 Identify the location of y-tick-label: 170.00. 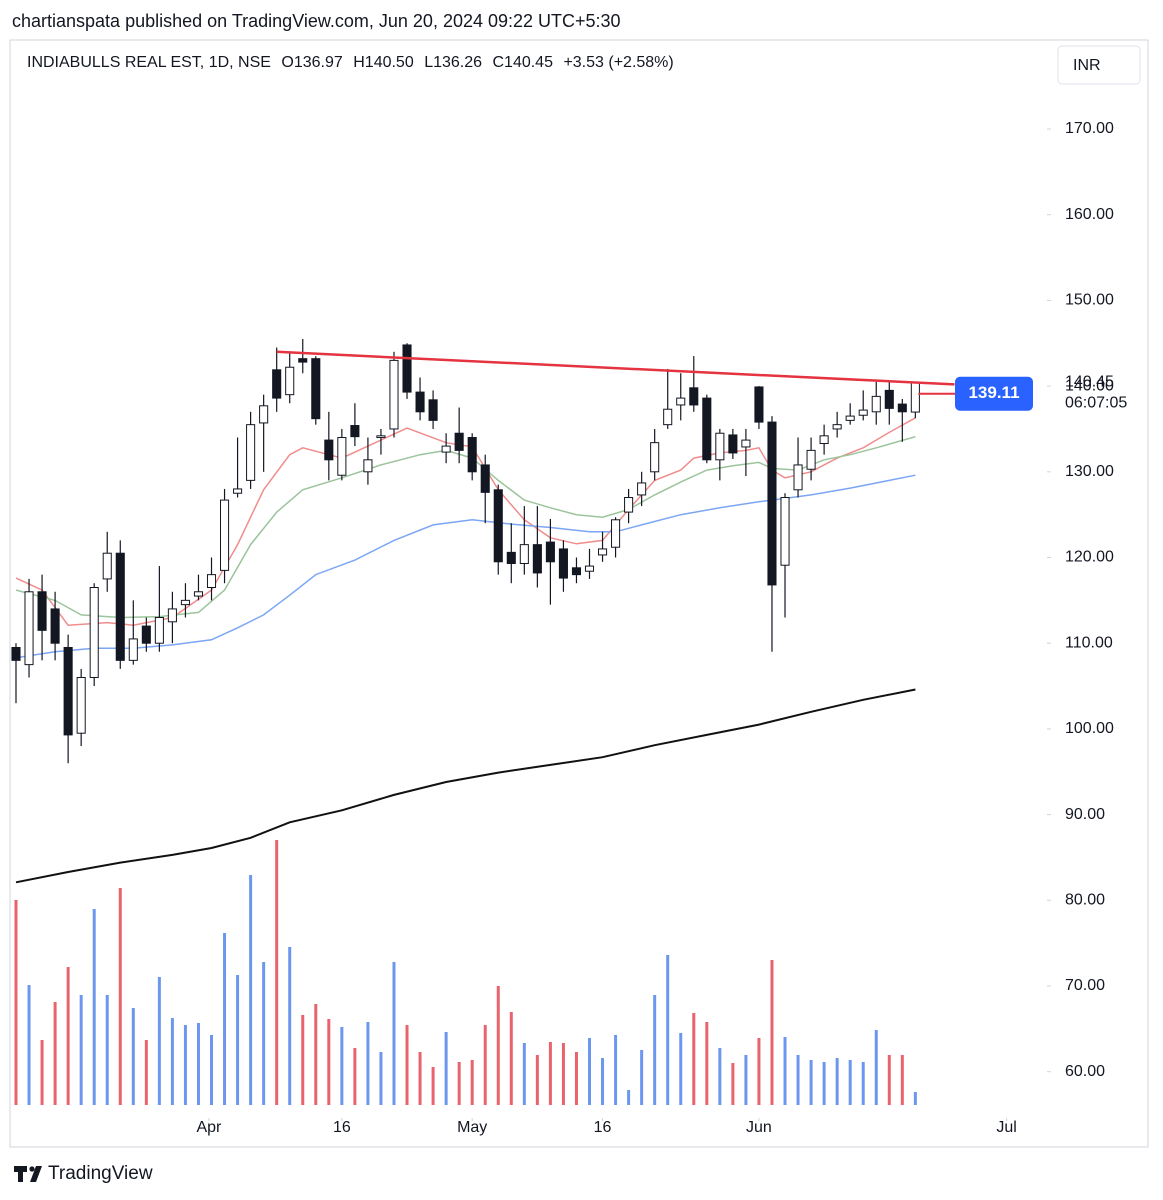
(1089, 128).